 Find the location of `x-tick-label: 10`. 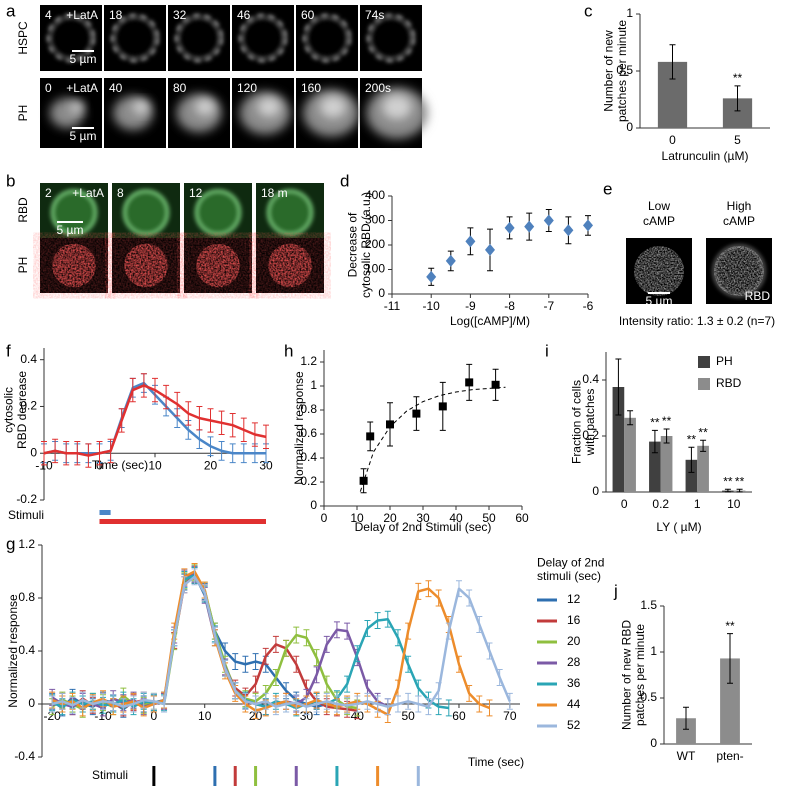

x-tick-label: 10 is located at coordinates (205, 716).